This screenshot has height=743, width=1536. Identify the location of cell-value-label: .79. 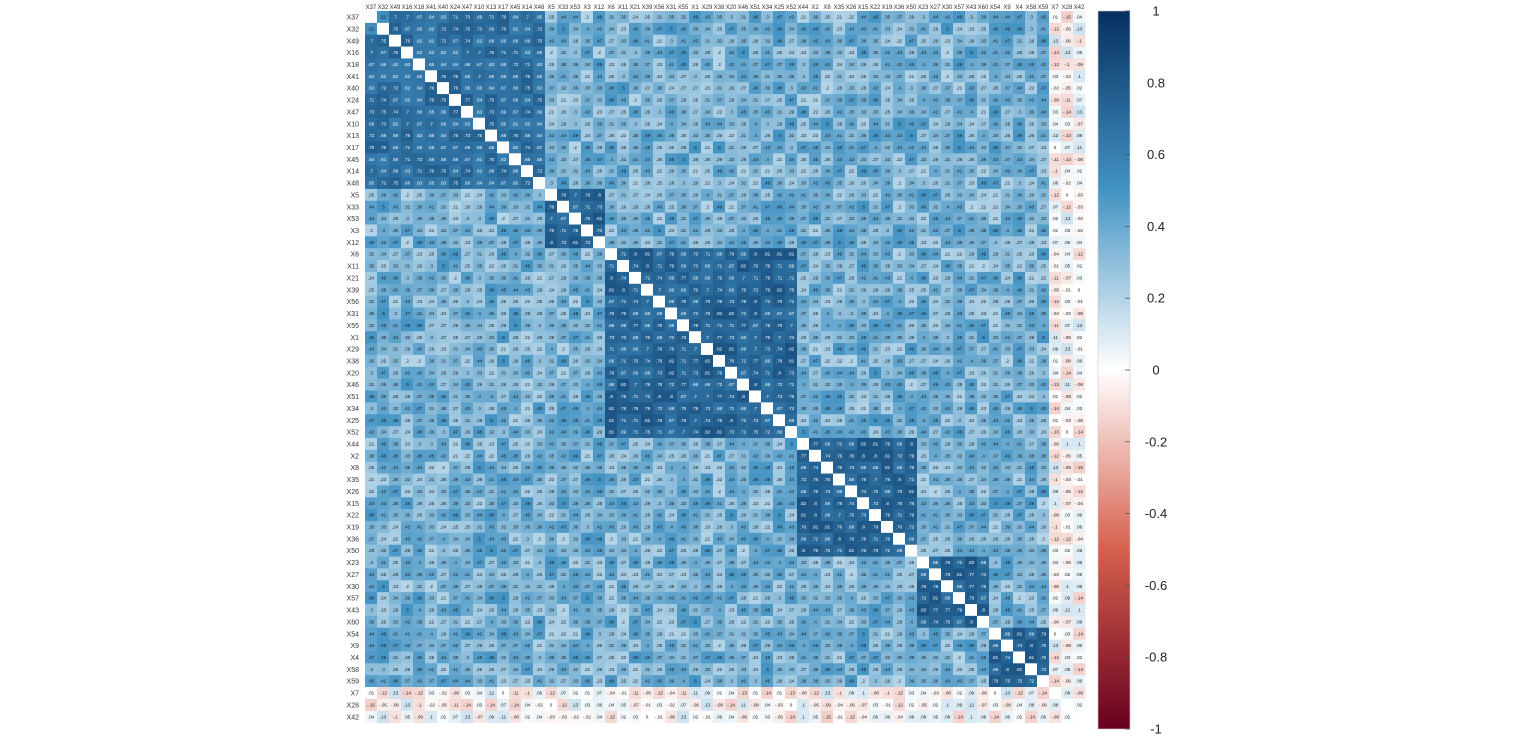
(767, 289).